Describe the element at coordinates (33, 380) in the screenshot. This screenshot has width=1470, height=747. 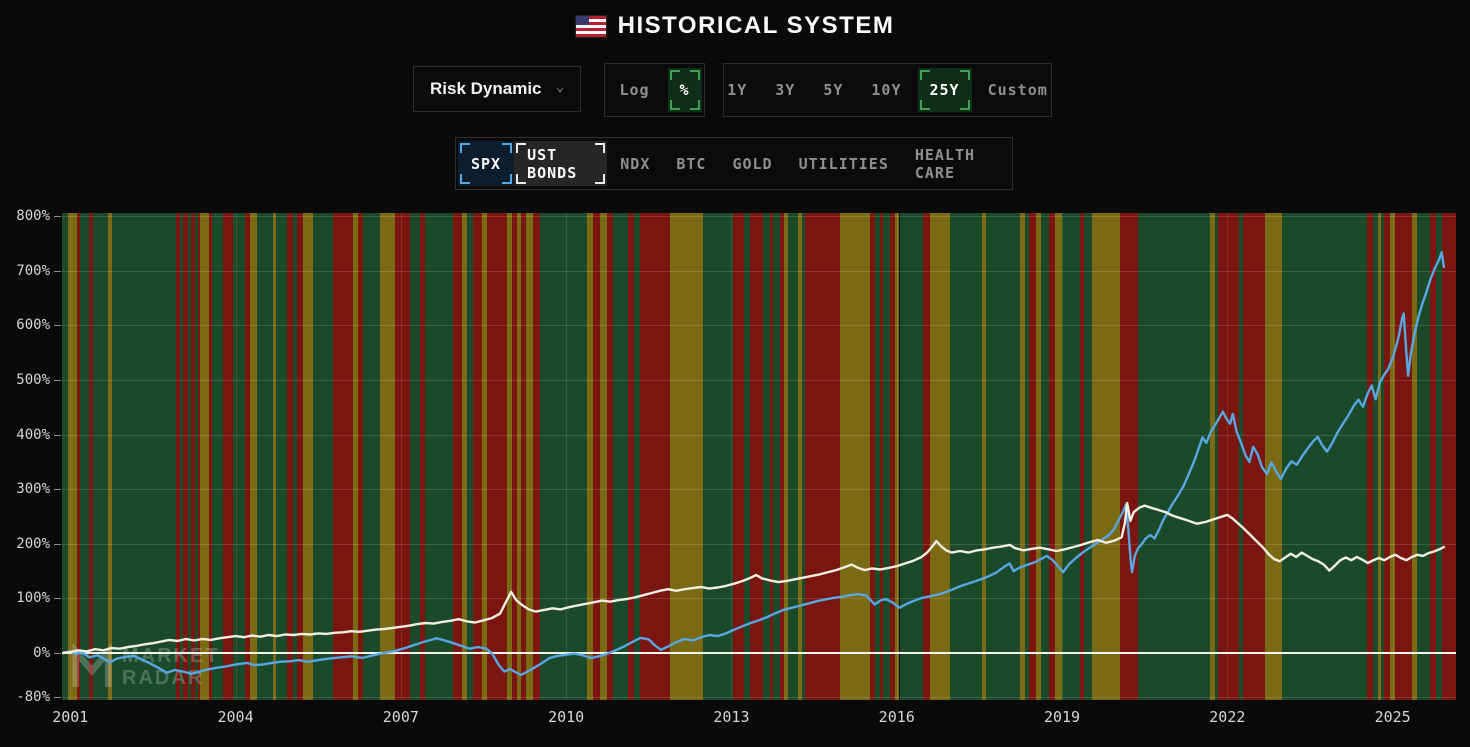
I see `y-axis-label: 500%` at that location.